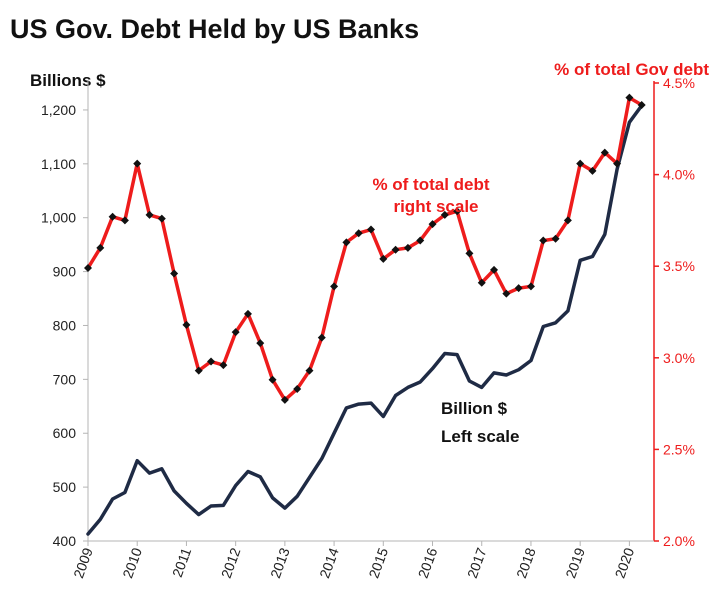  Describe the element at coordinates (58, 164) in the screenshot. I see `left-tick-label: 1,100` at that location.